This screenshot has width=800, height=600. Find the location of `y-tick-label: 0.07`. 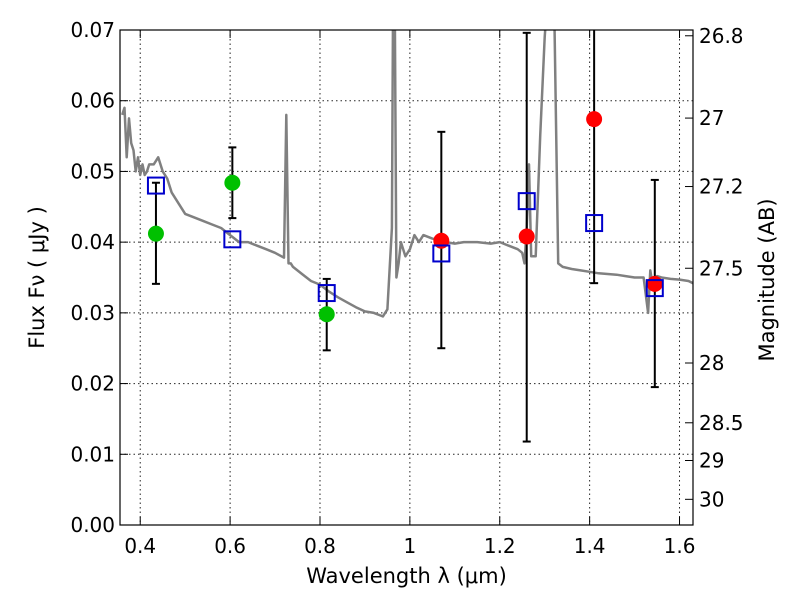

y-tick-label: 0.07 is located at coordinates (92, 30).